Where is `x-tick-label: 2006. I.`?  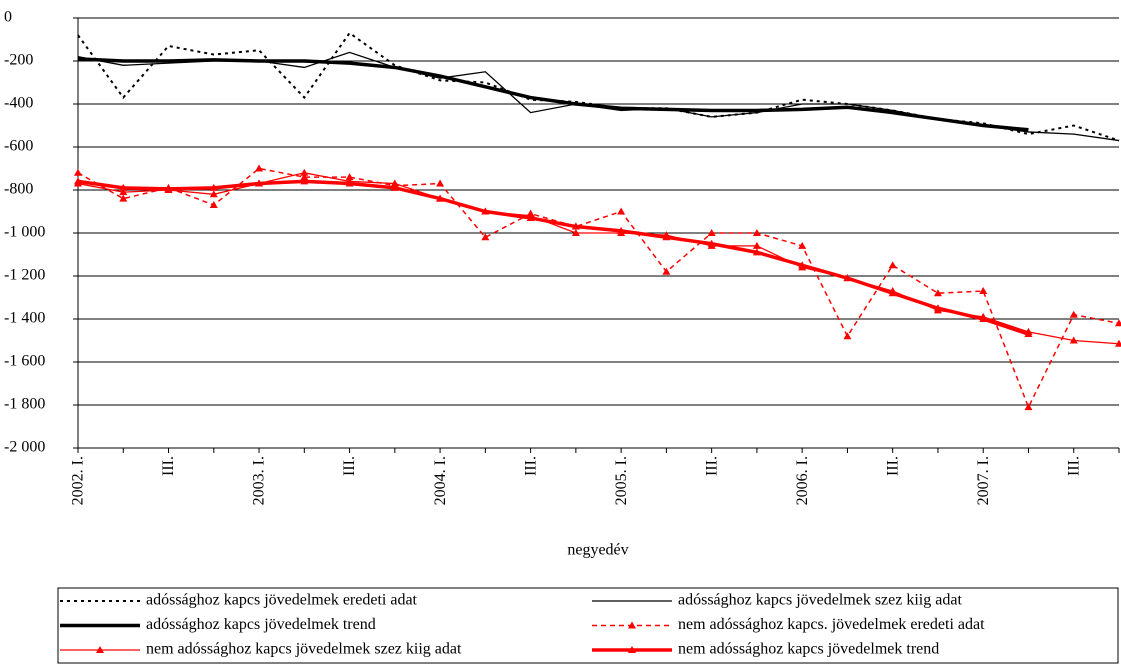 x-tick-label: 2006. I. is located at coordinates (802, 480).